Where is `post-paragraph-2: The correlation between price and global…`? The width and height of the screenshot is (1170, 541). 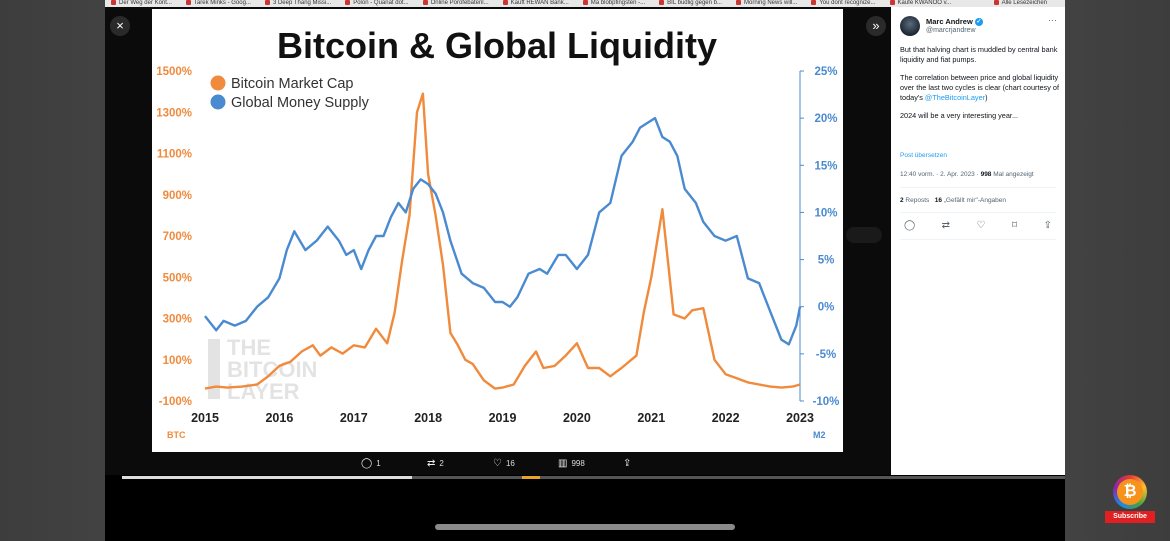
post-paragraph-2: The correlation between price and global… is located at coordinates (980, 88).